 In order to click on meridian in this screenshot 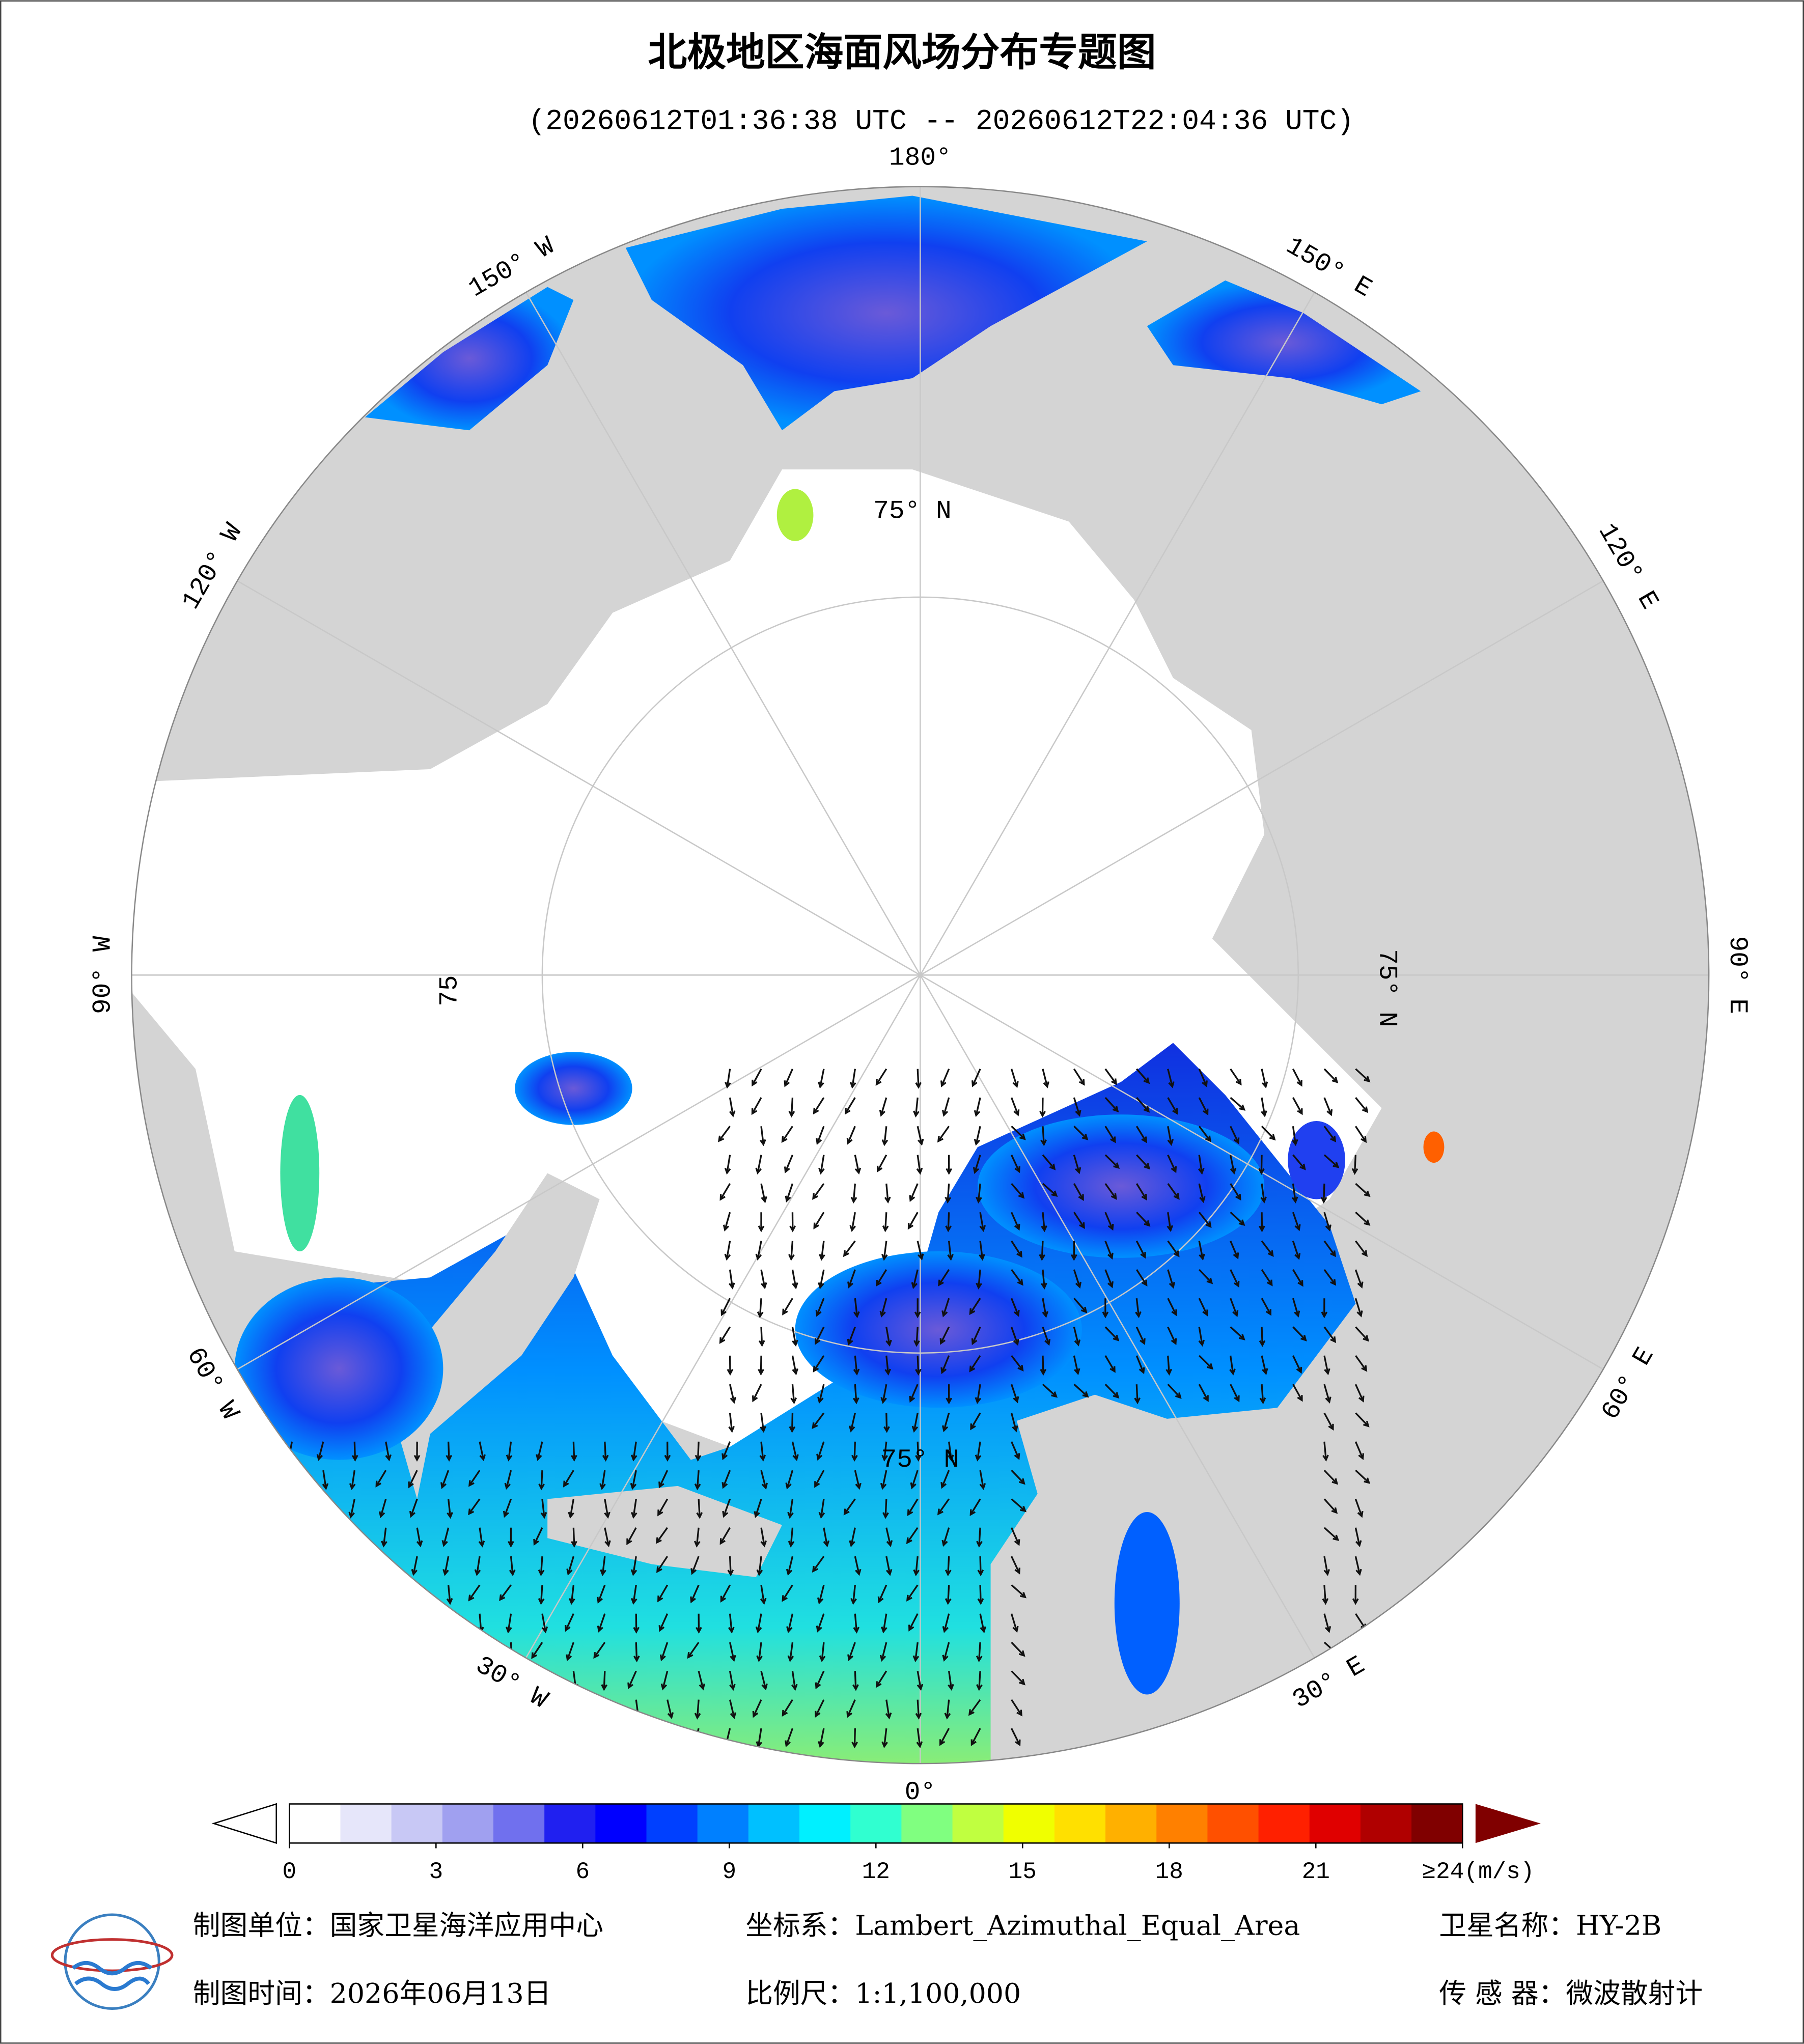, I will do `click(579, 1172)`.